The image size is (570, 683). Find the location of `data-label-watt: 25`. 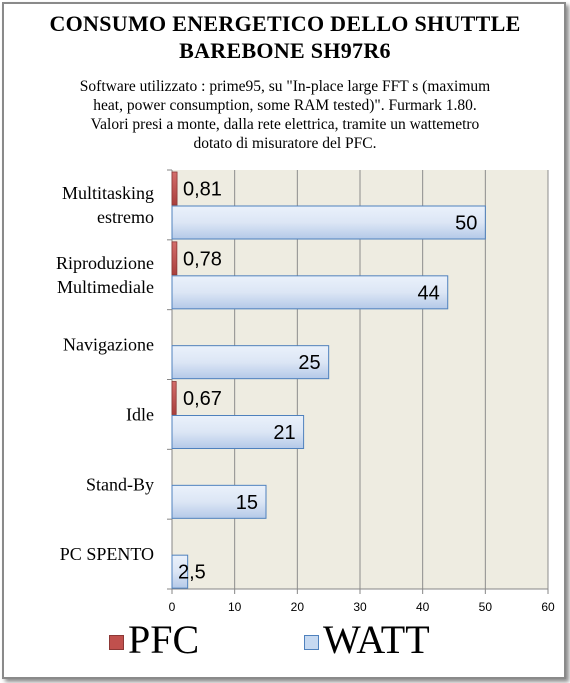

data-label-watt: 25 is located at coordinates (309, 363).